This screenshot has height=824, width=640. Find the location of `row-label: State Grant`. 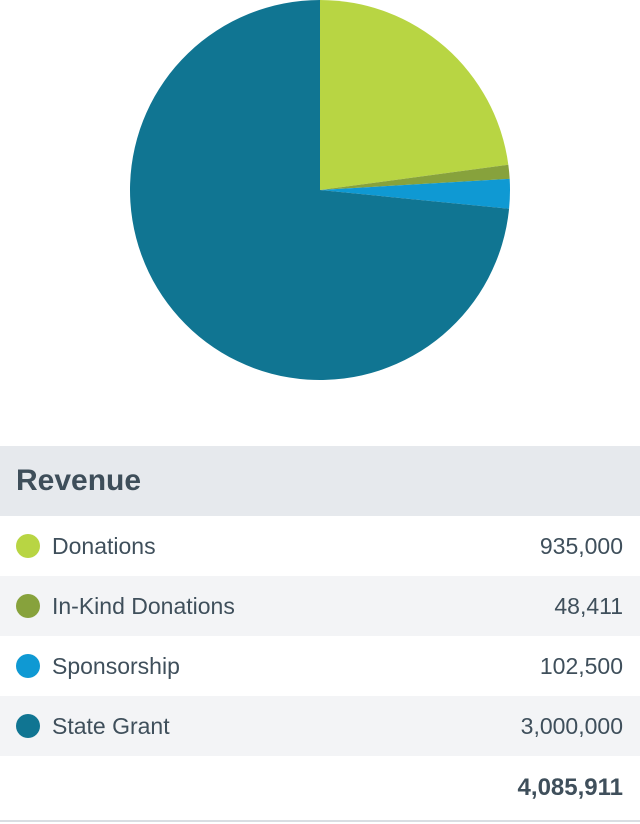

row-label: State Grant is located at coordinates (111, 725).